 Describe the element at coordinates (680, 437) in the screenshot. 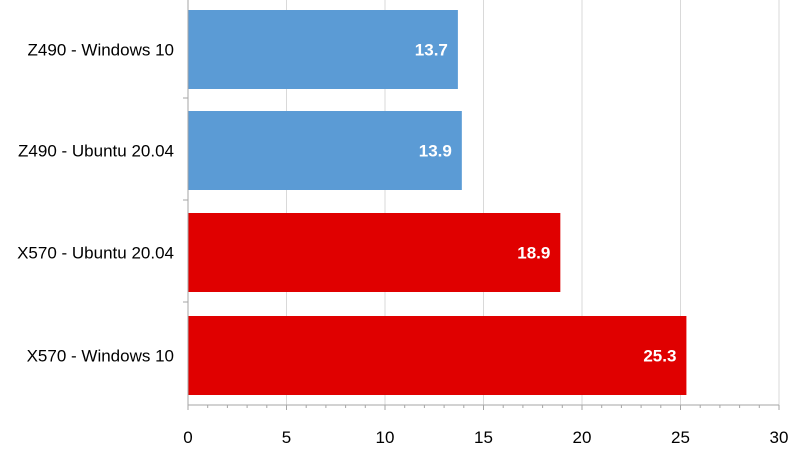

I see `x-tick-label: 25` at that location.